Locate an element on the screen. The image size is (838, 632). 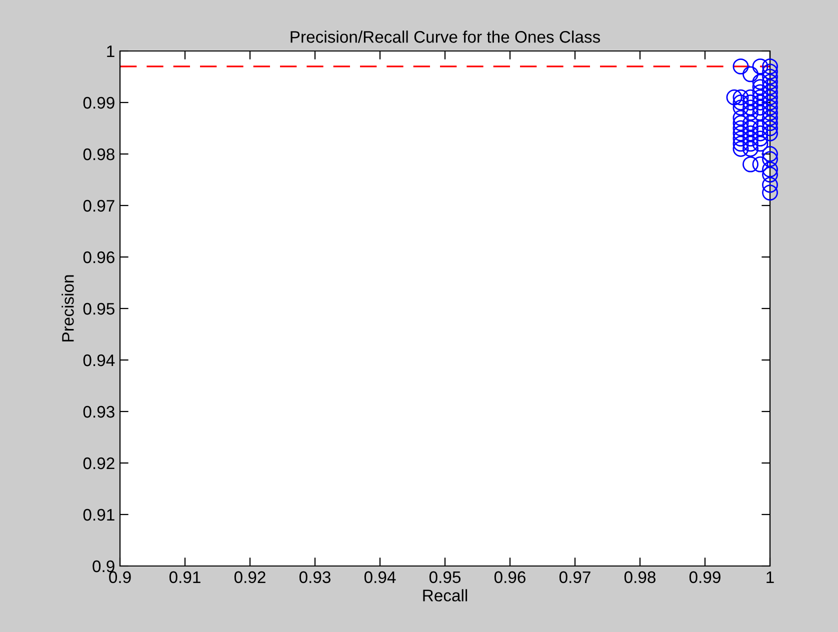
chart-title: Precision/Recall Curve for the Ones Class is located at coordinates (445, 36).